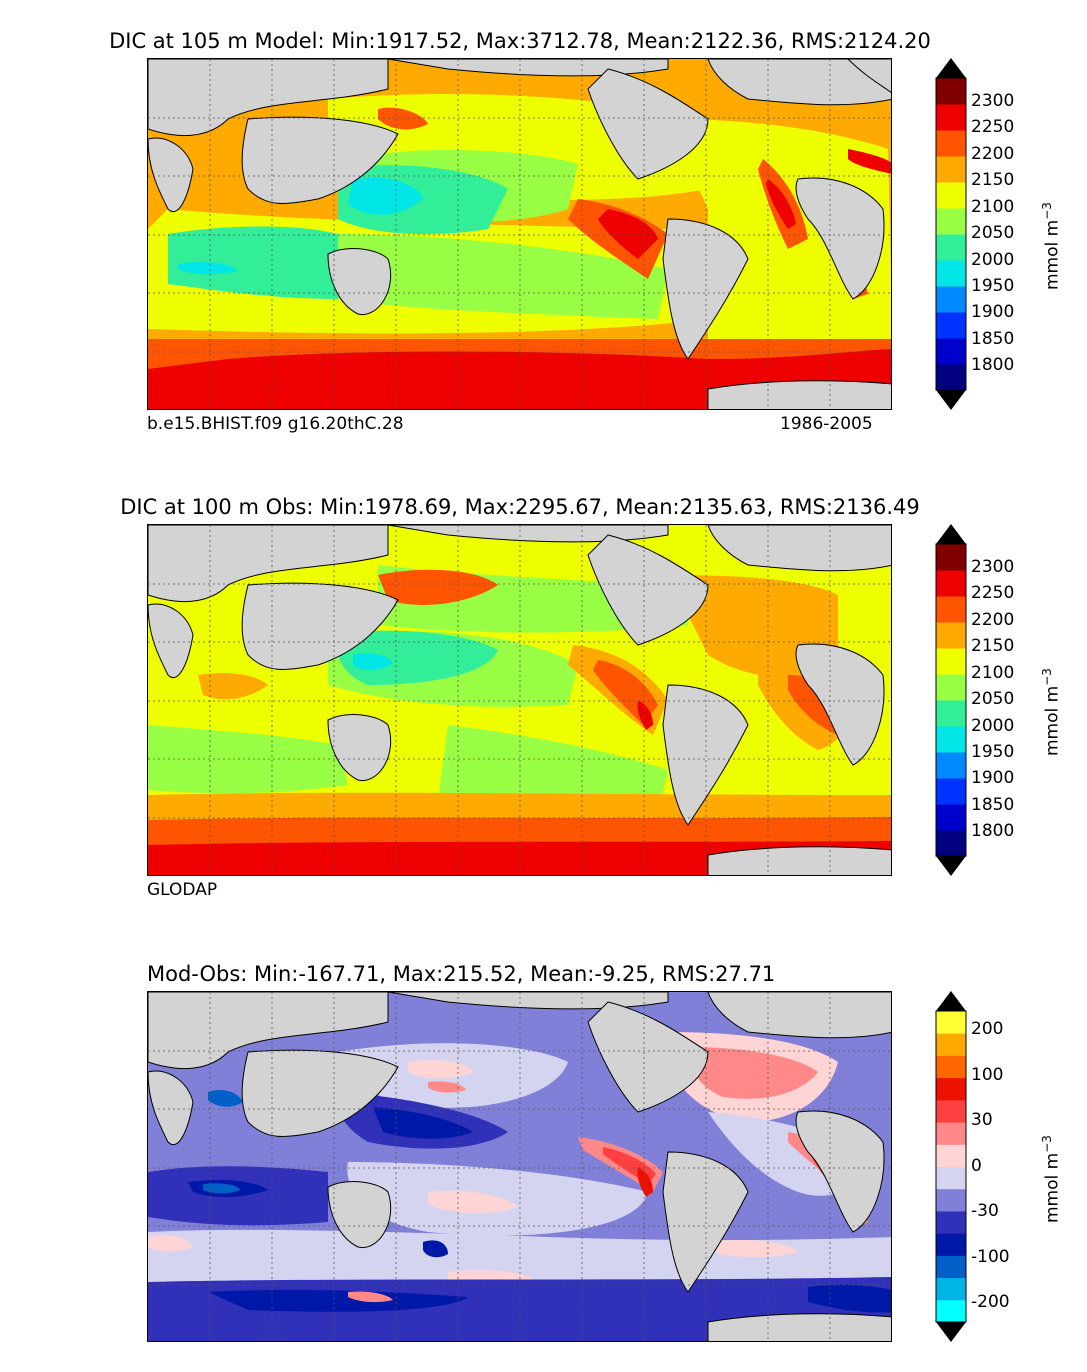 The image size is (1087, 1372). I want to click on colorbar-obs, so click(951, 700).